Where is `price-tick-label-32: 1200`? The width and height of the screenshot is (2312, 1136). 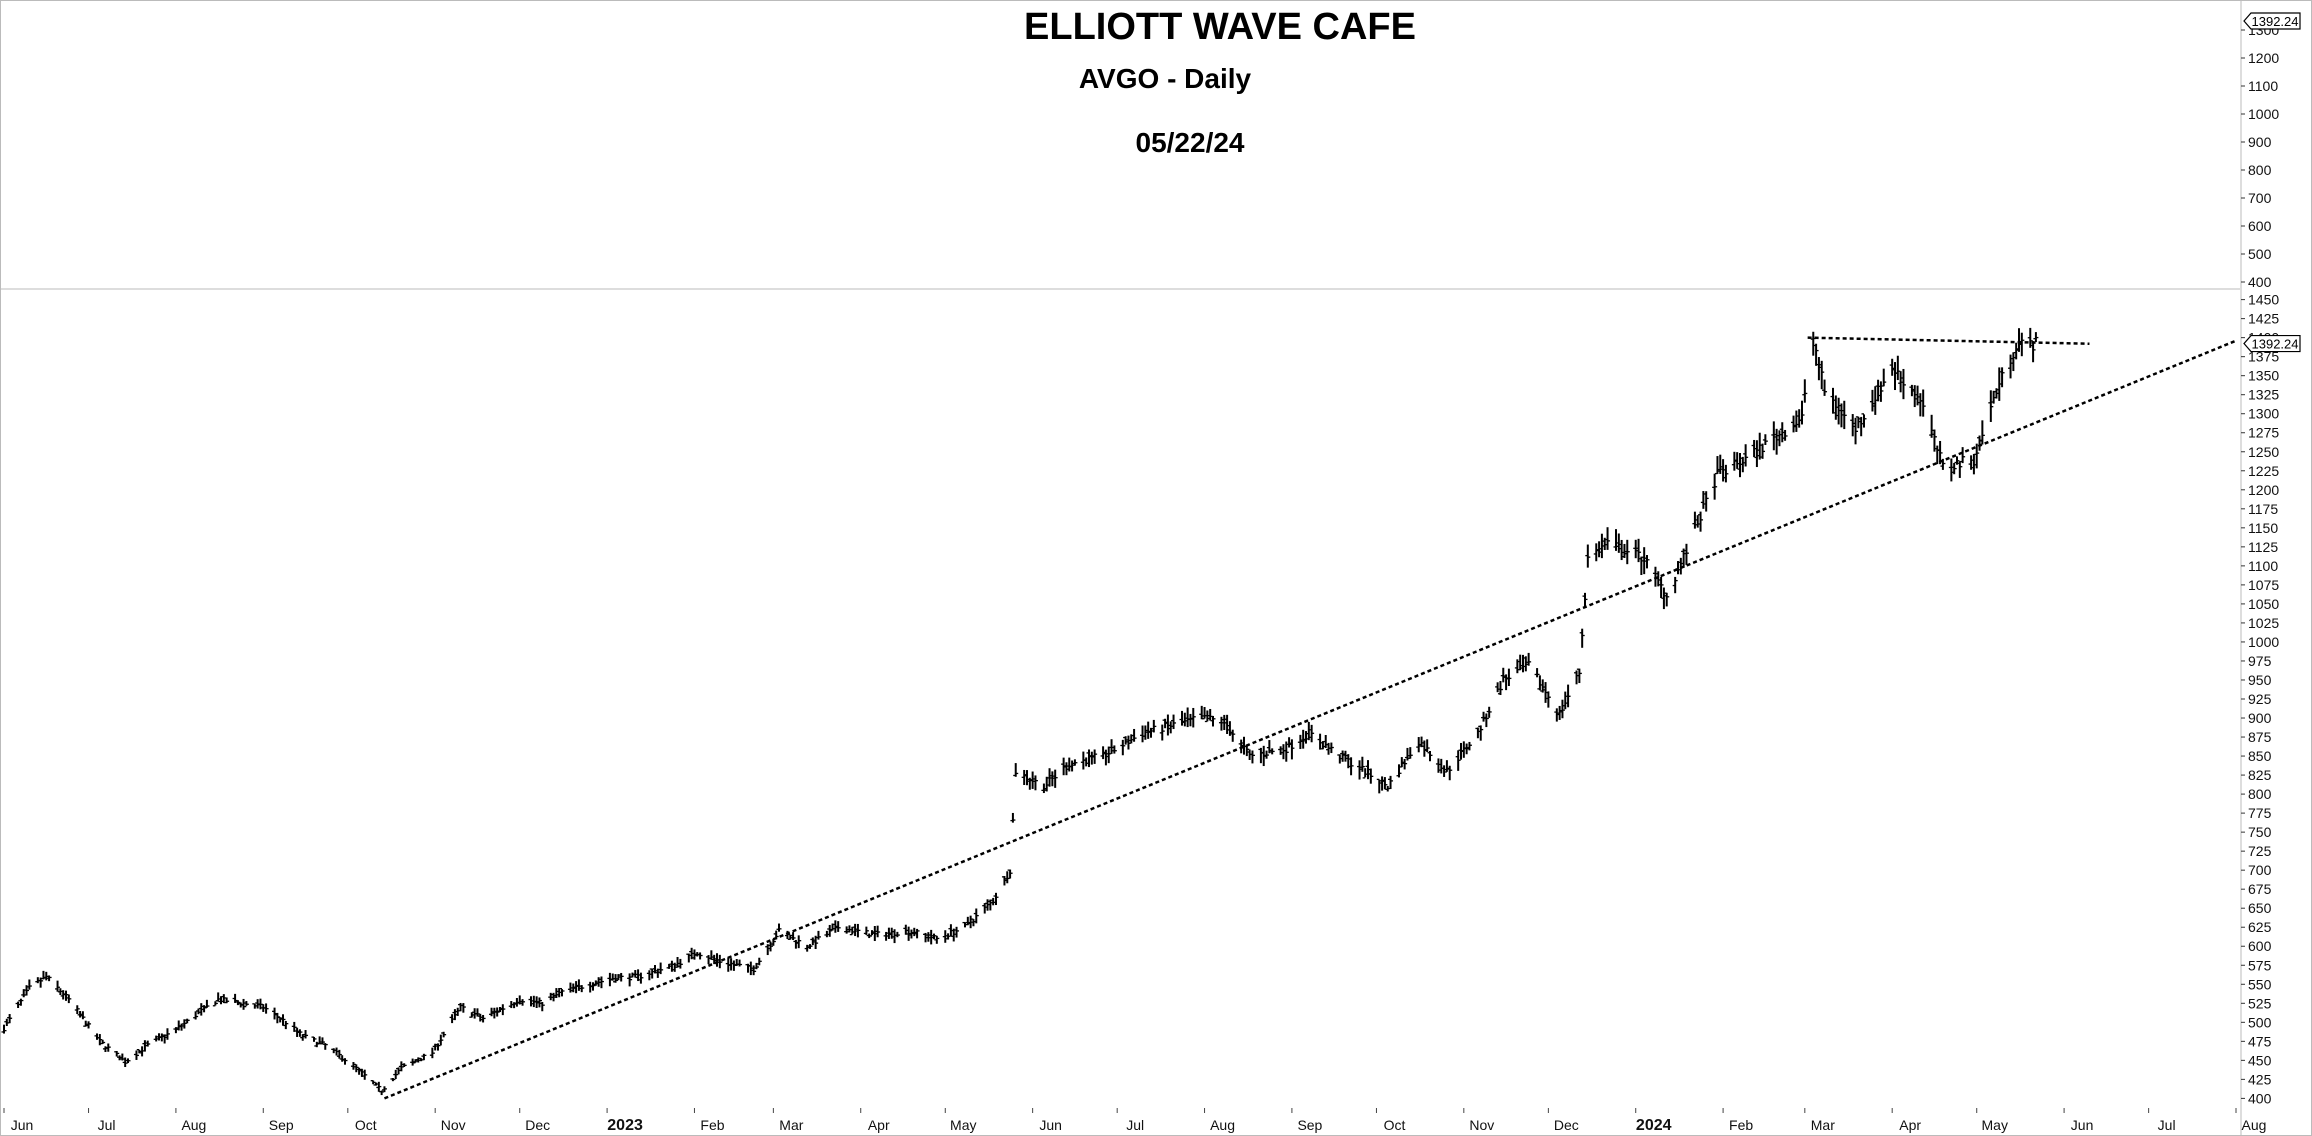 price-tick-label-32: 1200 is located at coordinates (2263, 490).